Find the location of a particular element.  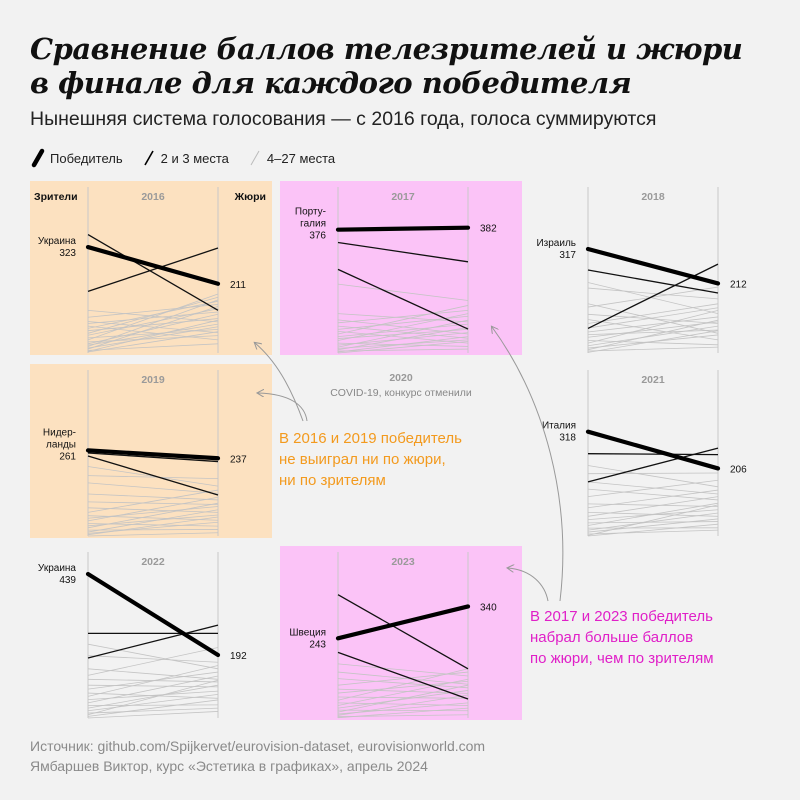

slope-chart-2023: 2023 Швеция 243 340 is located at coordinates (401, 633).